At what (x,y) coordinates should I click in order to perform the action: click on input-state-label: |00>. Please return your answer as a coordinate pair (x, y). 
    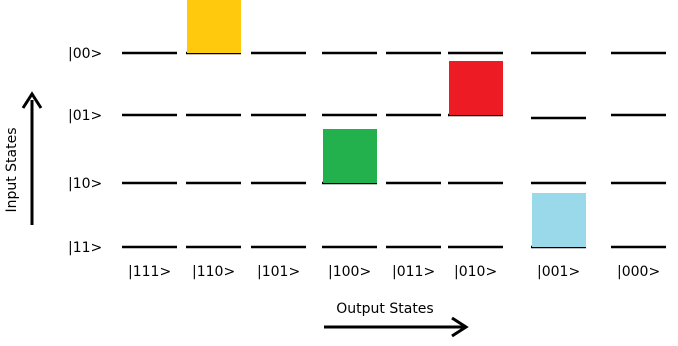
    Looking at the image, I should click on (85, 54).